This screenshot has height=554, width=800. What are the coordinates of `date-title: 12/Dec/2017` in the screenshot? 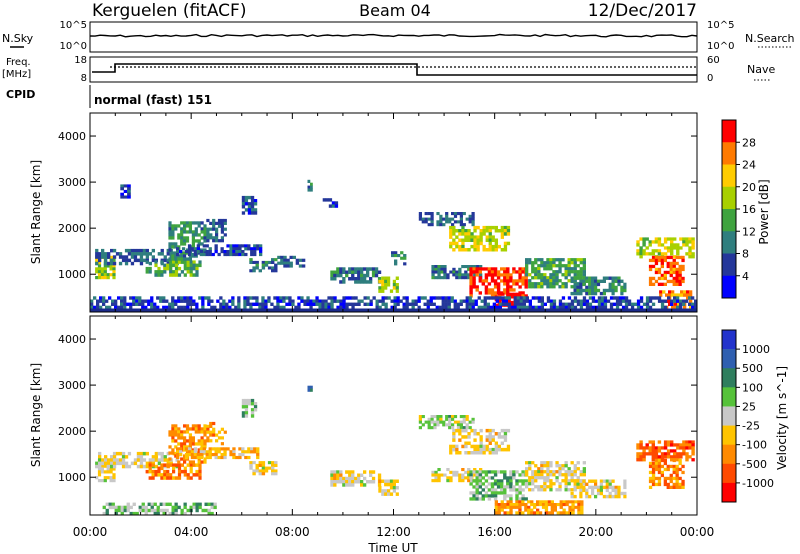 It's located at (642, 11).